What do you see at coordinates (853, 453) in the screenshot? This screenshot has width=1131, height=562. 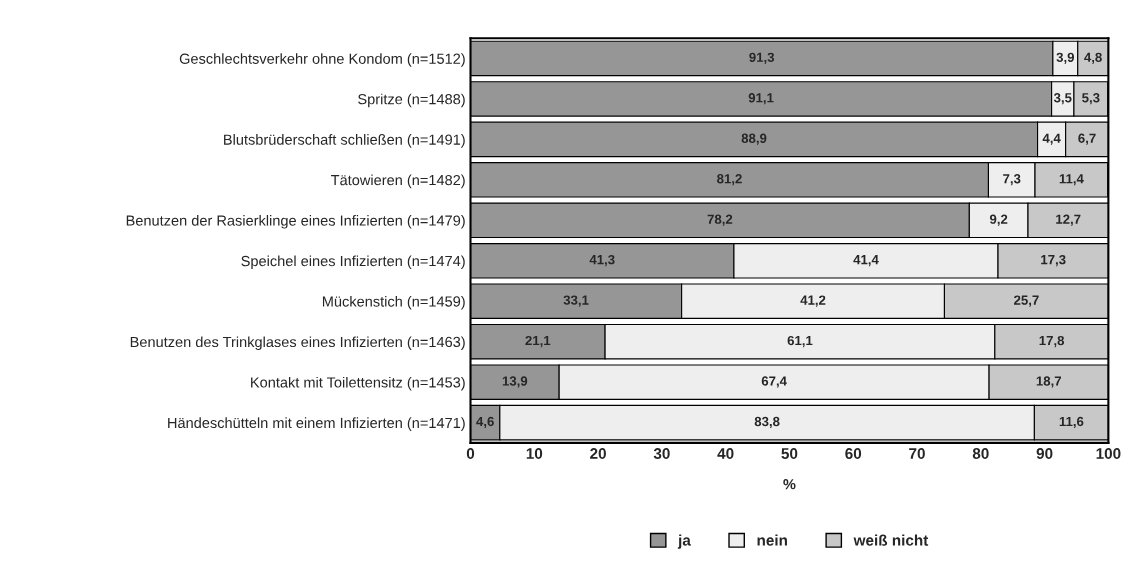 I see `x-tick-label: 60` at bounding box center [853, 453].